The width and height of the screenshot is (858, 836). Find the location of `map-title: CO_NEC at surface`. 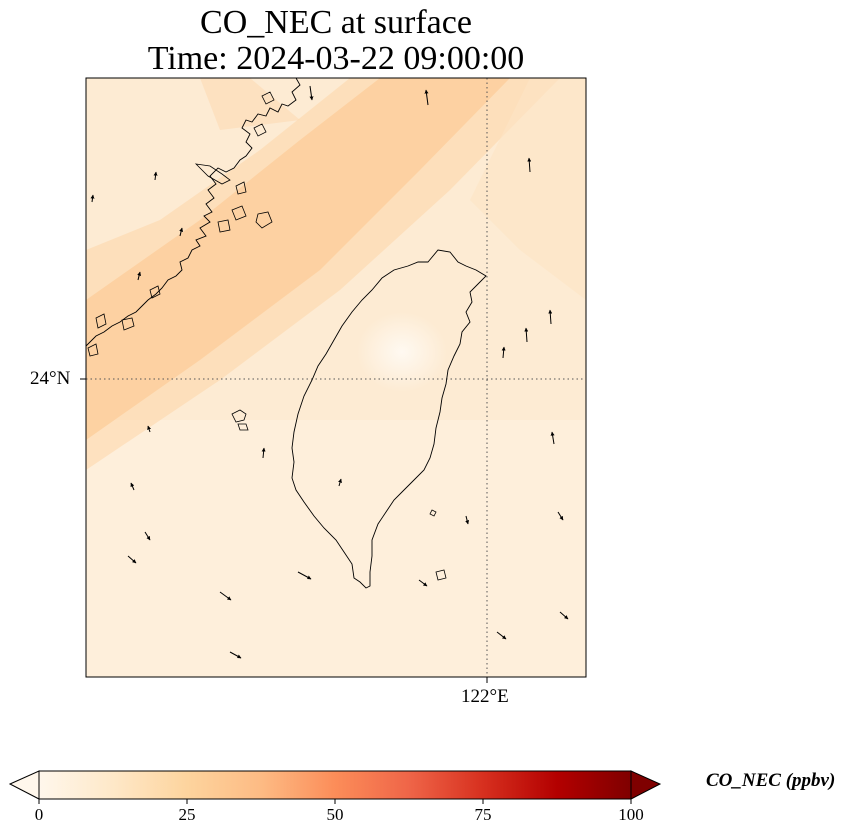

map-title: CO_NEC at surface is located at coordinates (336, 22).